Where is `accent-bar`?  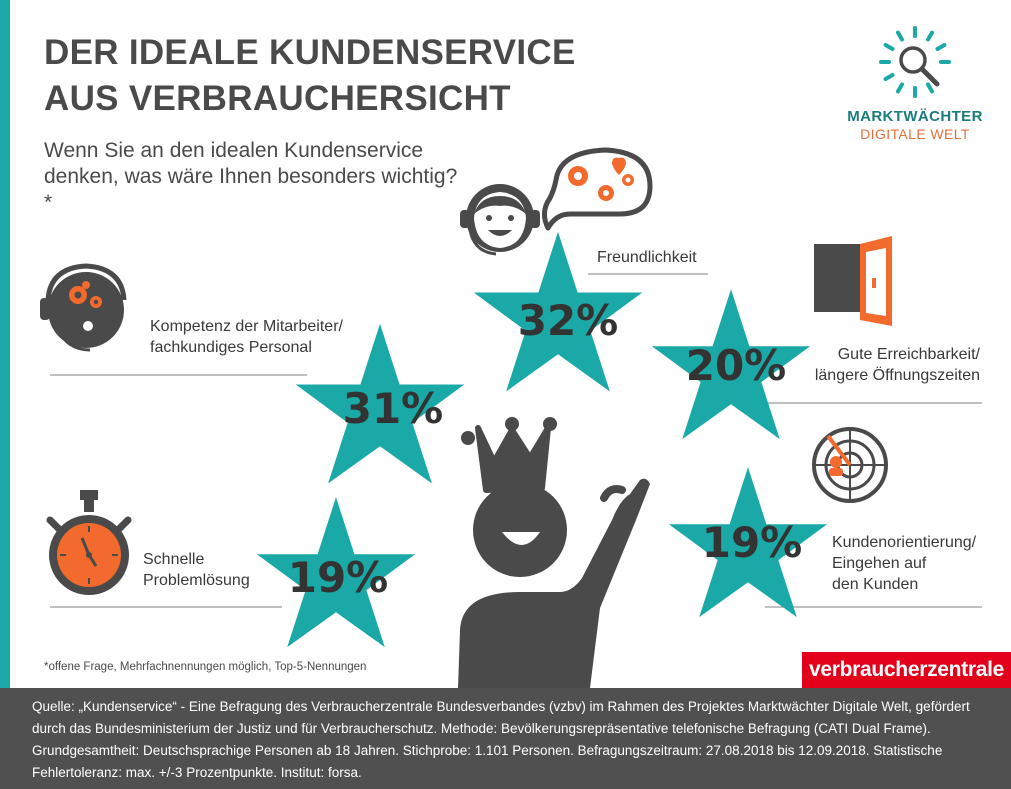
accent-bar is located at coordinates (5, 394).